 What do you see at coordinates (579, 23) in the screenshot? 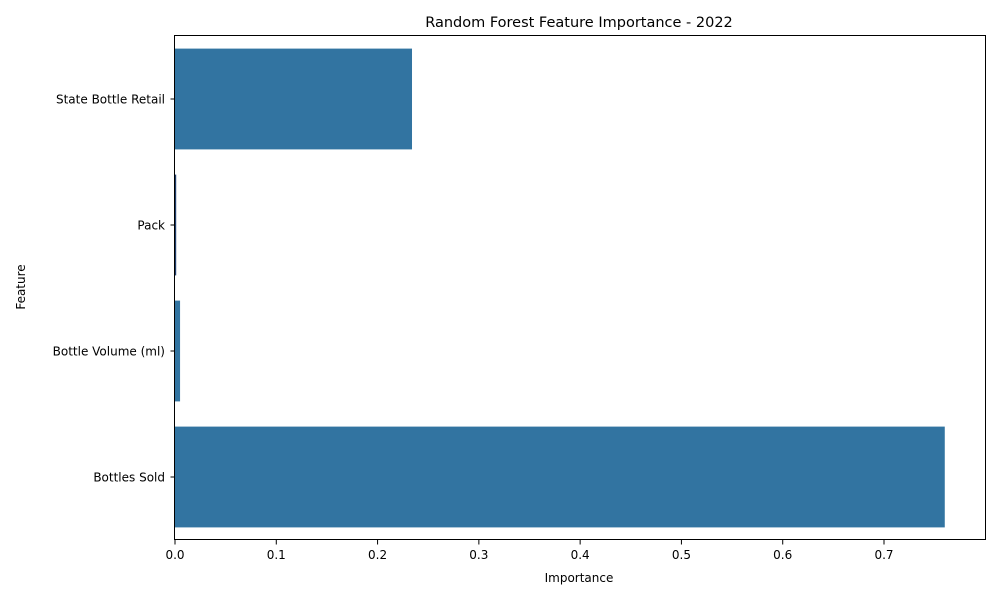
I see `chart-title: Random Forest Feature Importance - 2022` at bounding box center [579, 23].